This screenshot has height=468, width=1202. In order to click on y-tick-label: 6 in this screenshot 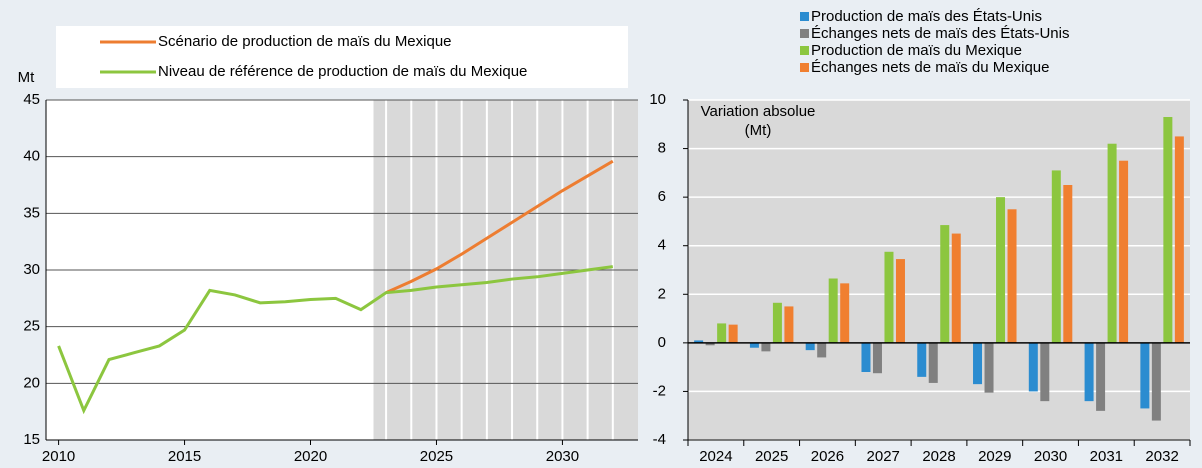, I will do `click(662, 196)`.